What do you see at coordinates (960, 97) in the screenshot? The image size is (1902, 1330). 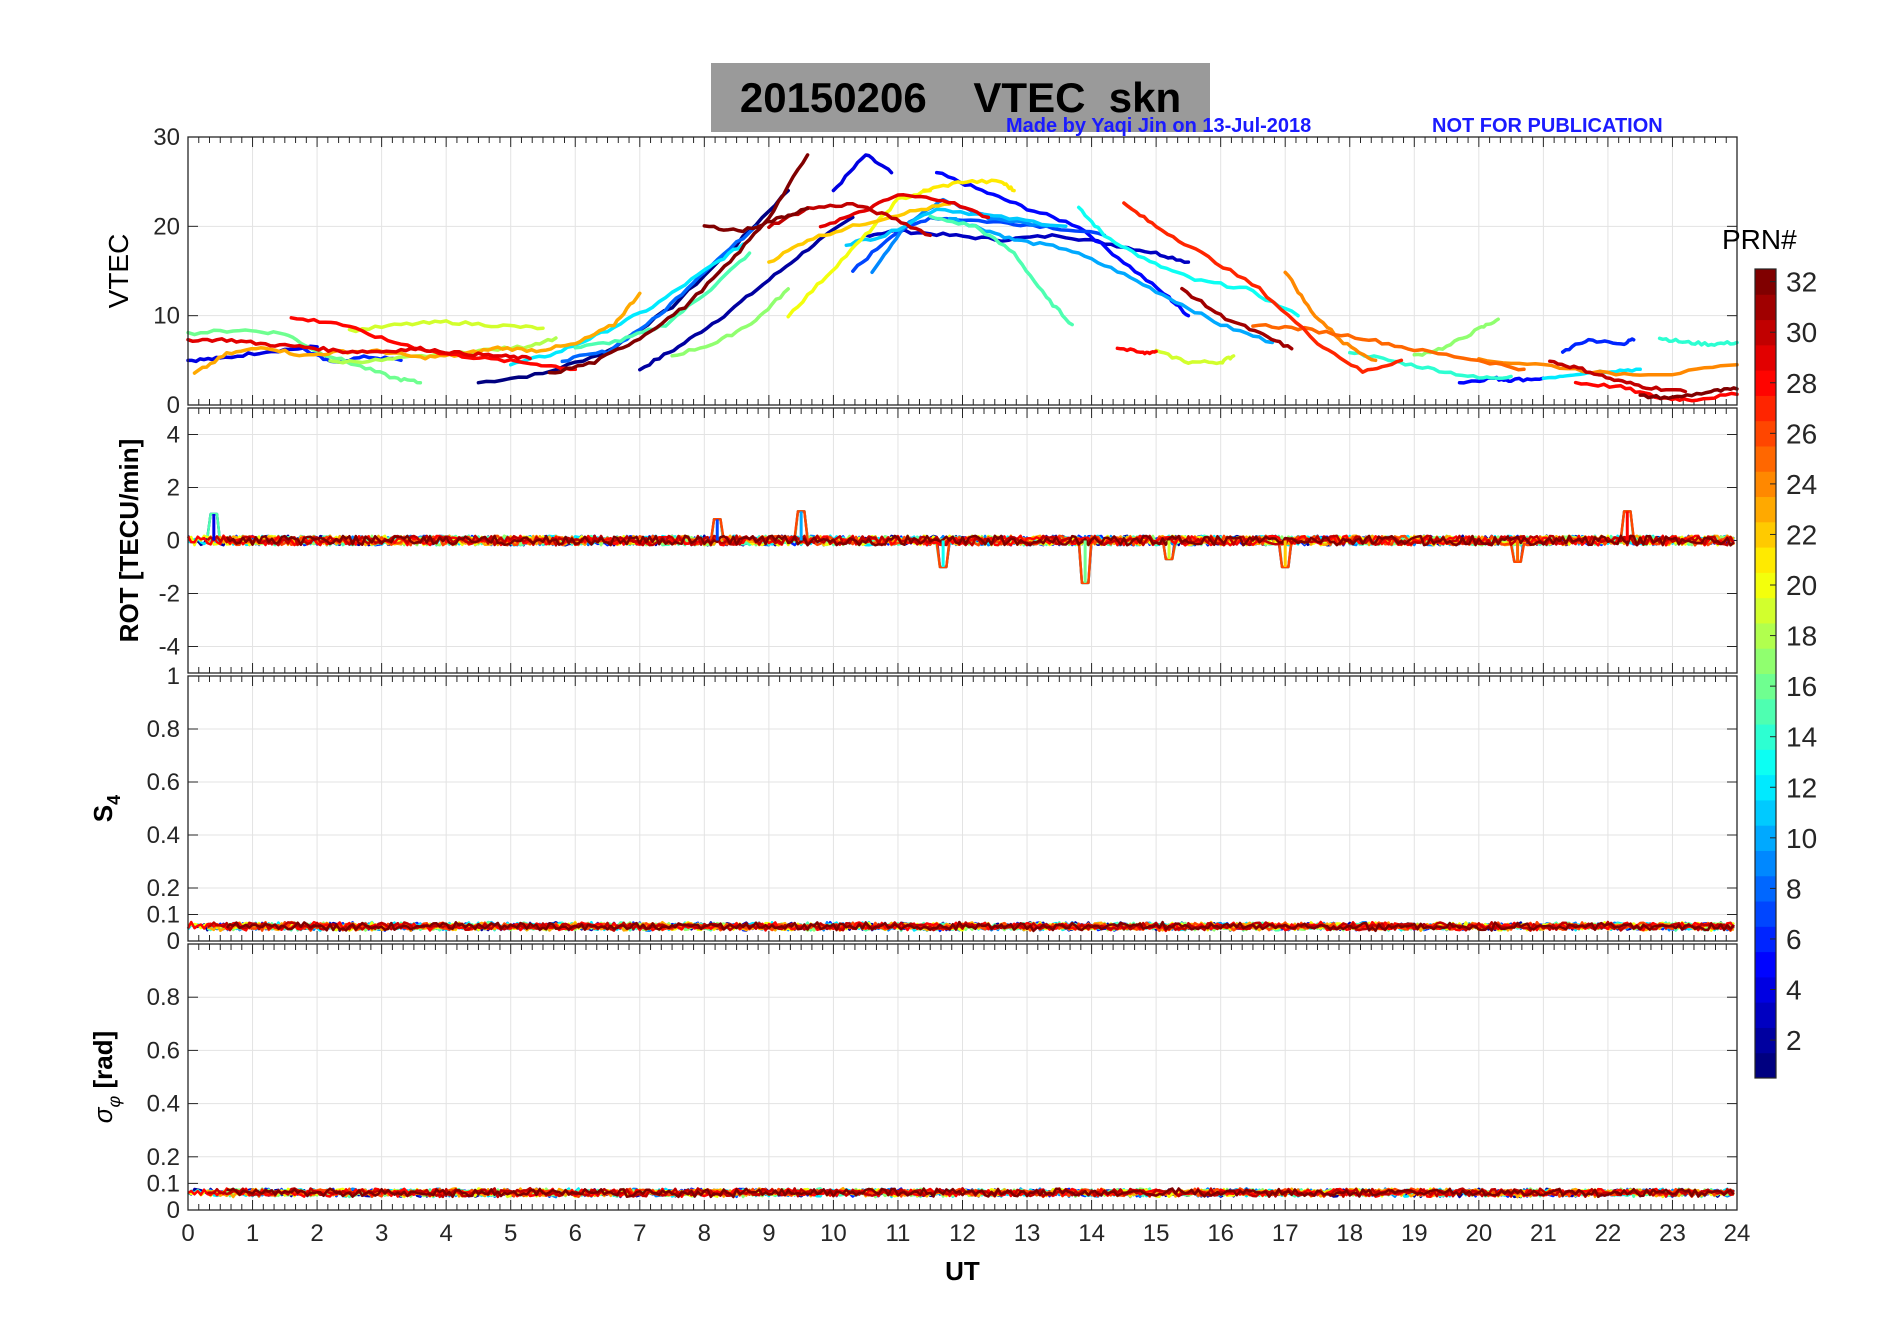 I see `chart-title: 20150206 VTEC skn` at bounding box center [960, 97].